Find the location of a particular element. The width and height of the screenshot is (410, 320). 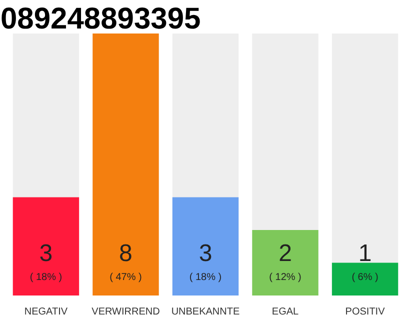

x-tick-label: EGAL is located at coordinates (286, 312).